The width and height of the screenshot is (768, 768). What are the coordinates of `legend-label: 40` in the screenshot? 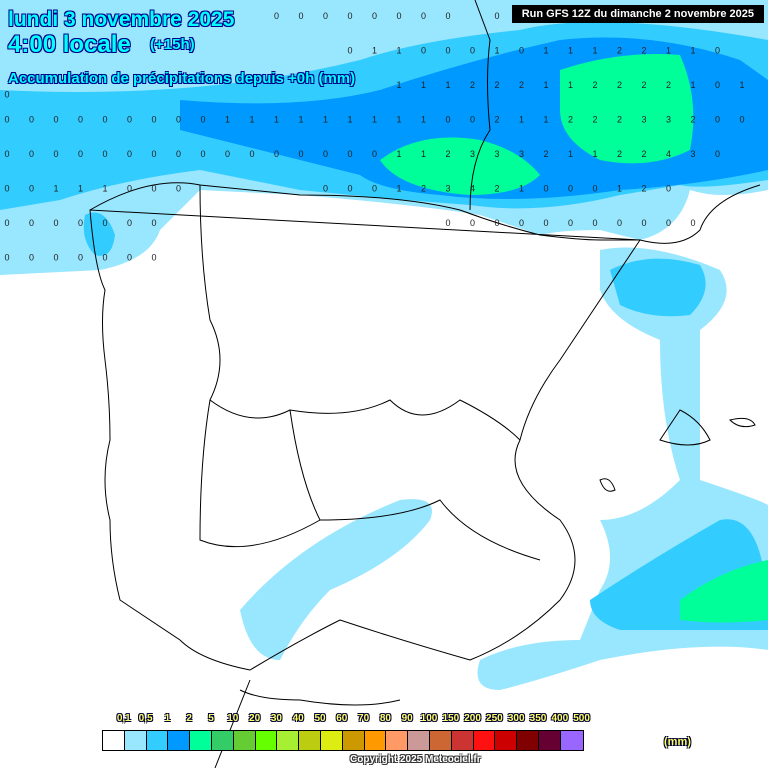 It's located at (298, 718).